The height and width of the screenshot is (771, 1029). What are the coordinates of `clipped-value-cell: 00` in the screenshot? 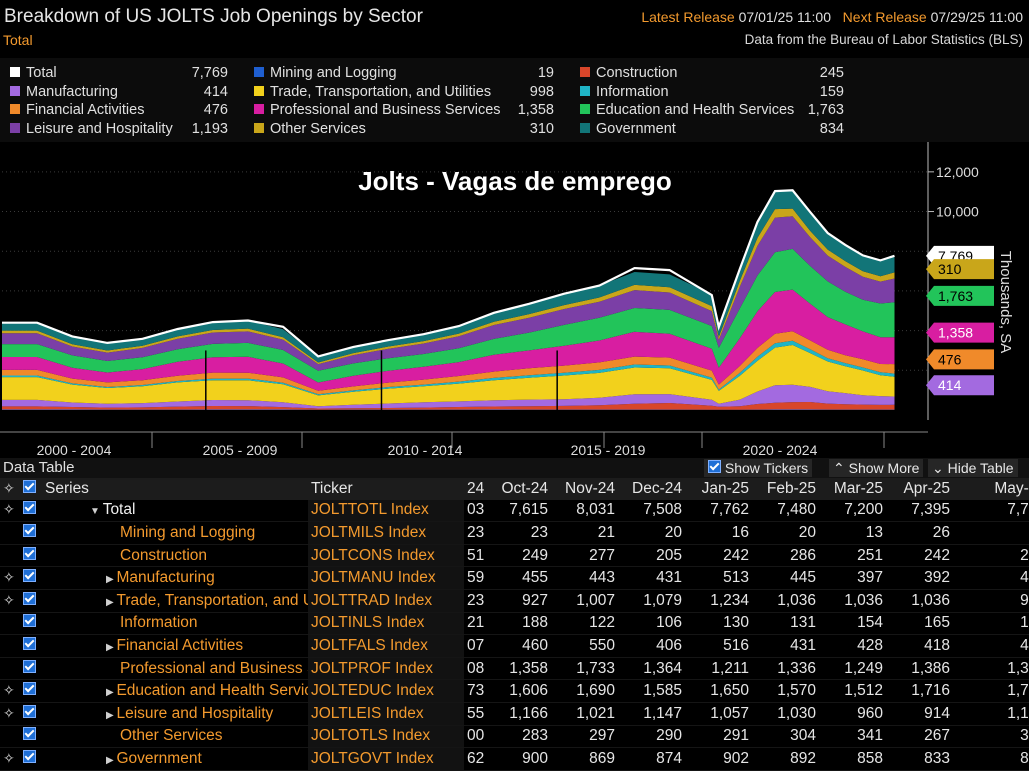 It's located at (474, 737).